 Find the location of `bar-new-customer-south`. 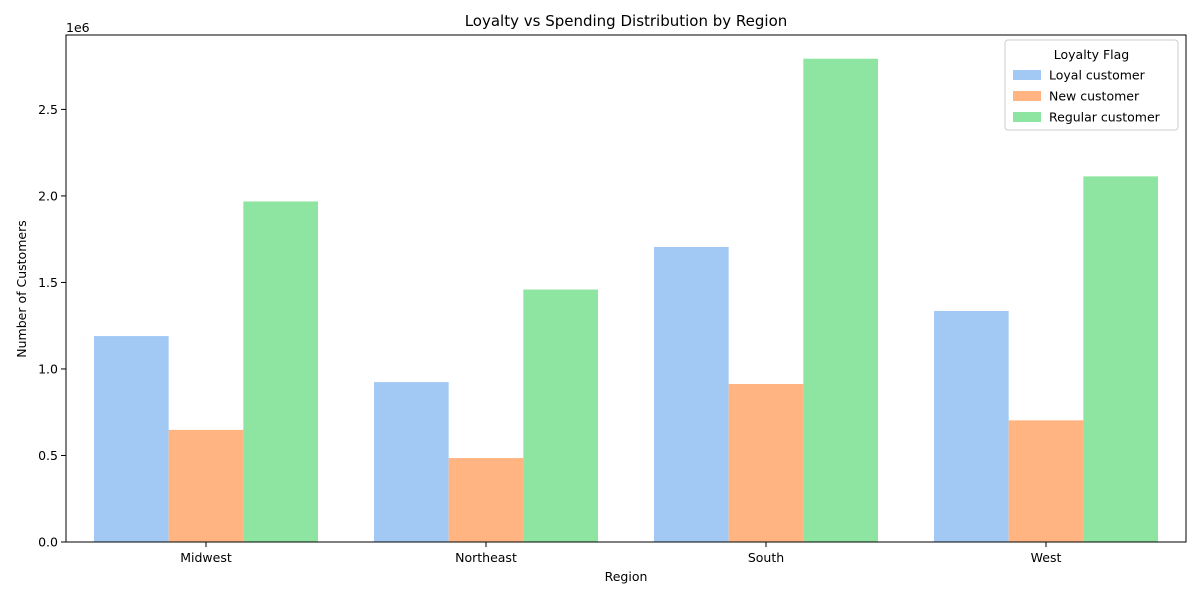

bar-new-customer-south is located at coordinates (766, 463).